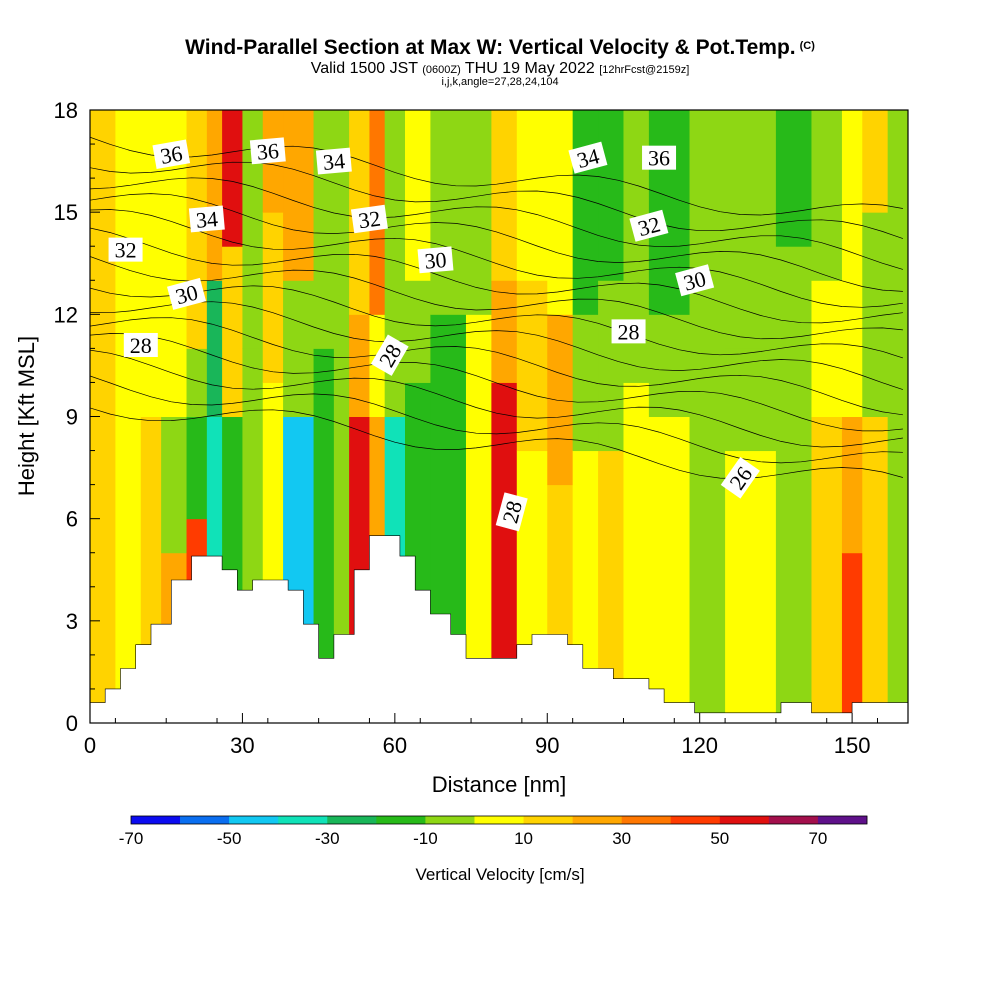 The height and width of the screenshot is (1000, 1000). What do you see at coordinates (425, 838) in the screenshot?
I see `colorbar-tick-label: -10` at bounding box center [425, 838].